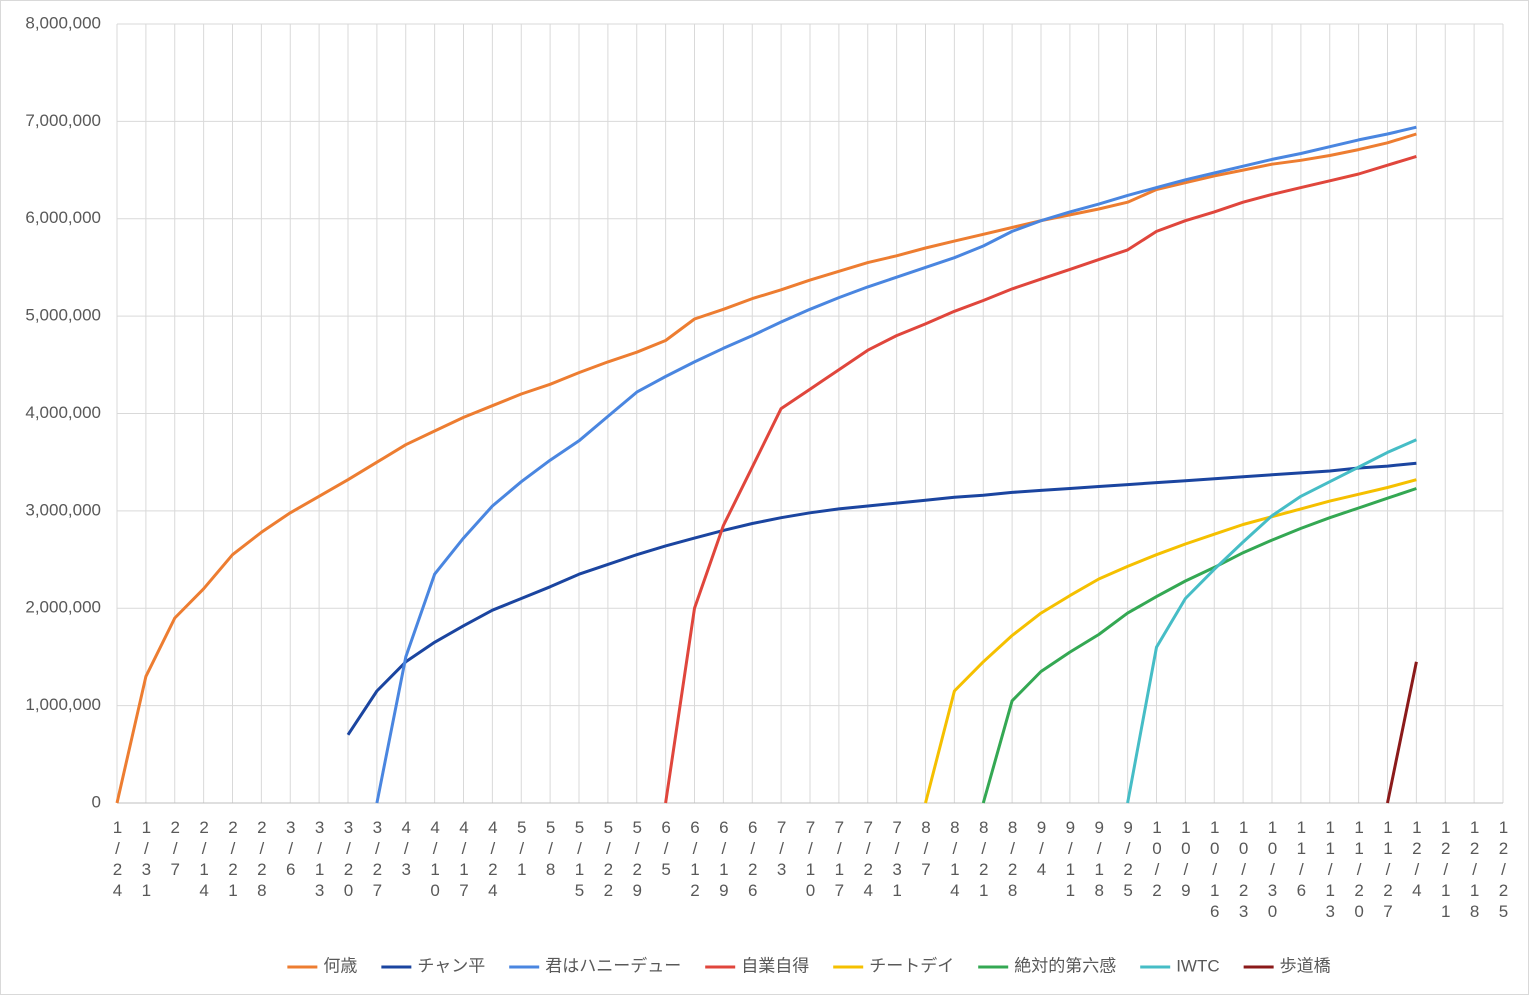 The width and height of the screenshot is (1530, 1004). I want to click on x-tick-label: 4/3, so click(406, 849).